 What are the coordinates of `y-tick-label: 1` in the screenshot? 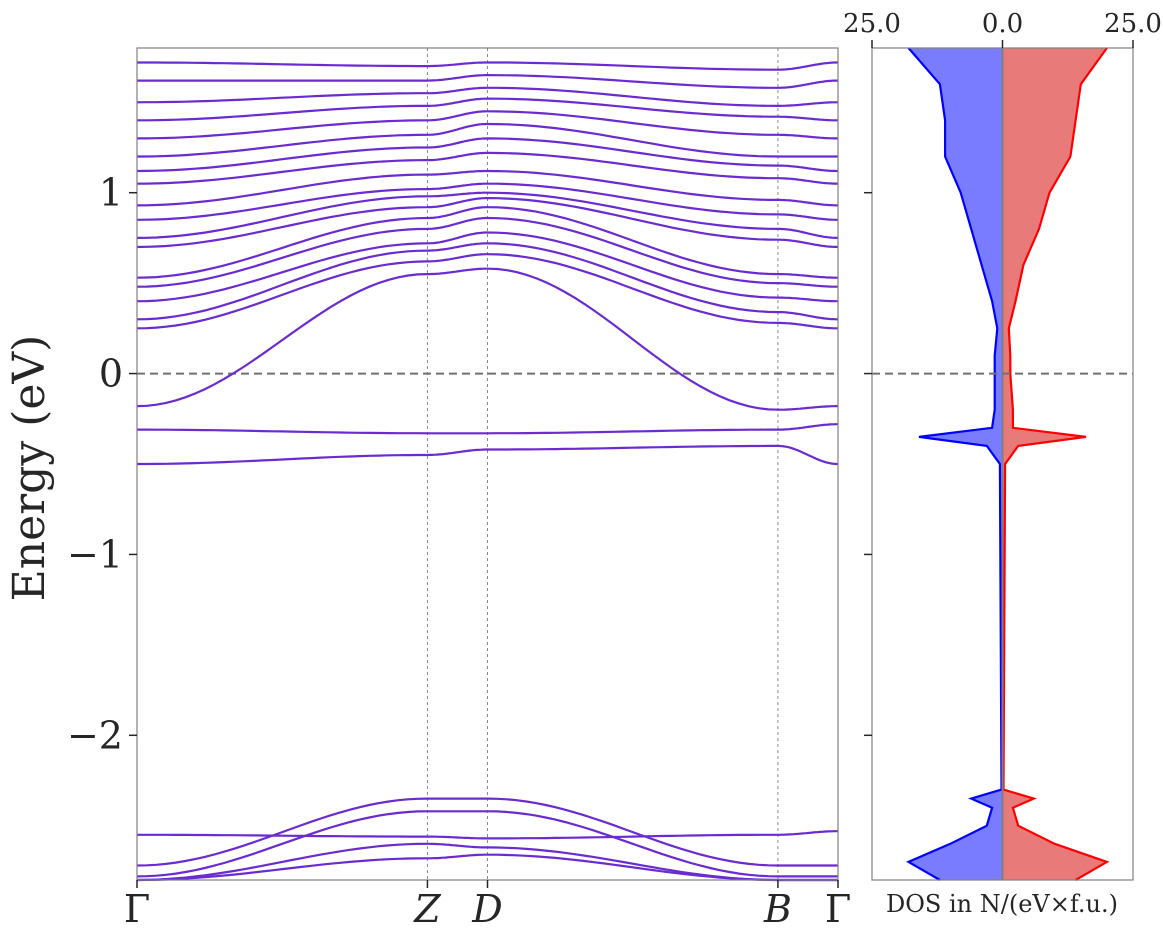 It's located at (111, 193).